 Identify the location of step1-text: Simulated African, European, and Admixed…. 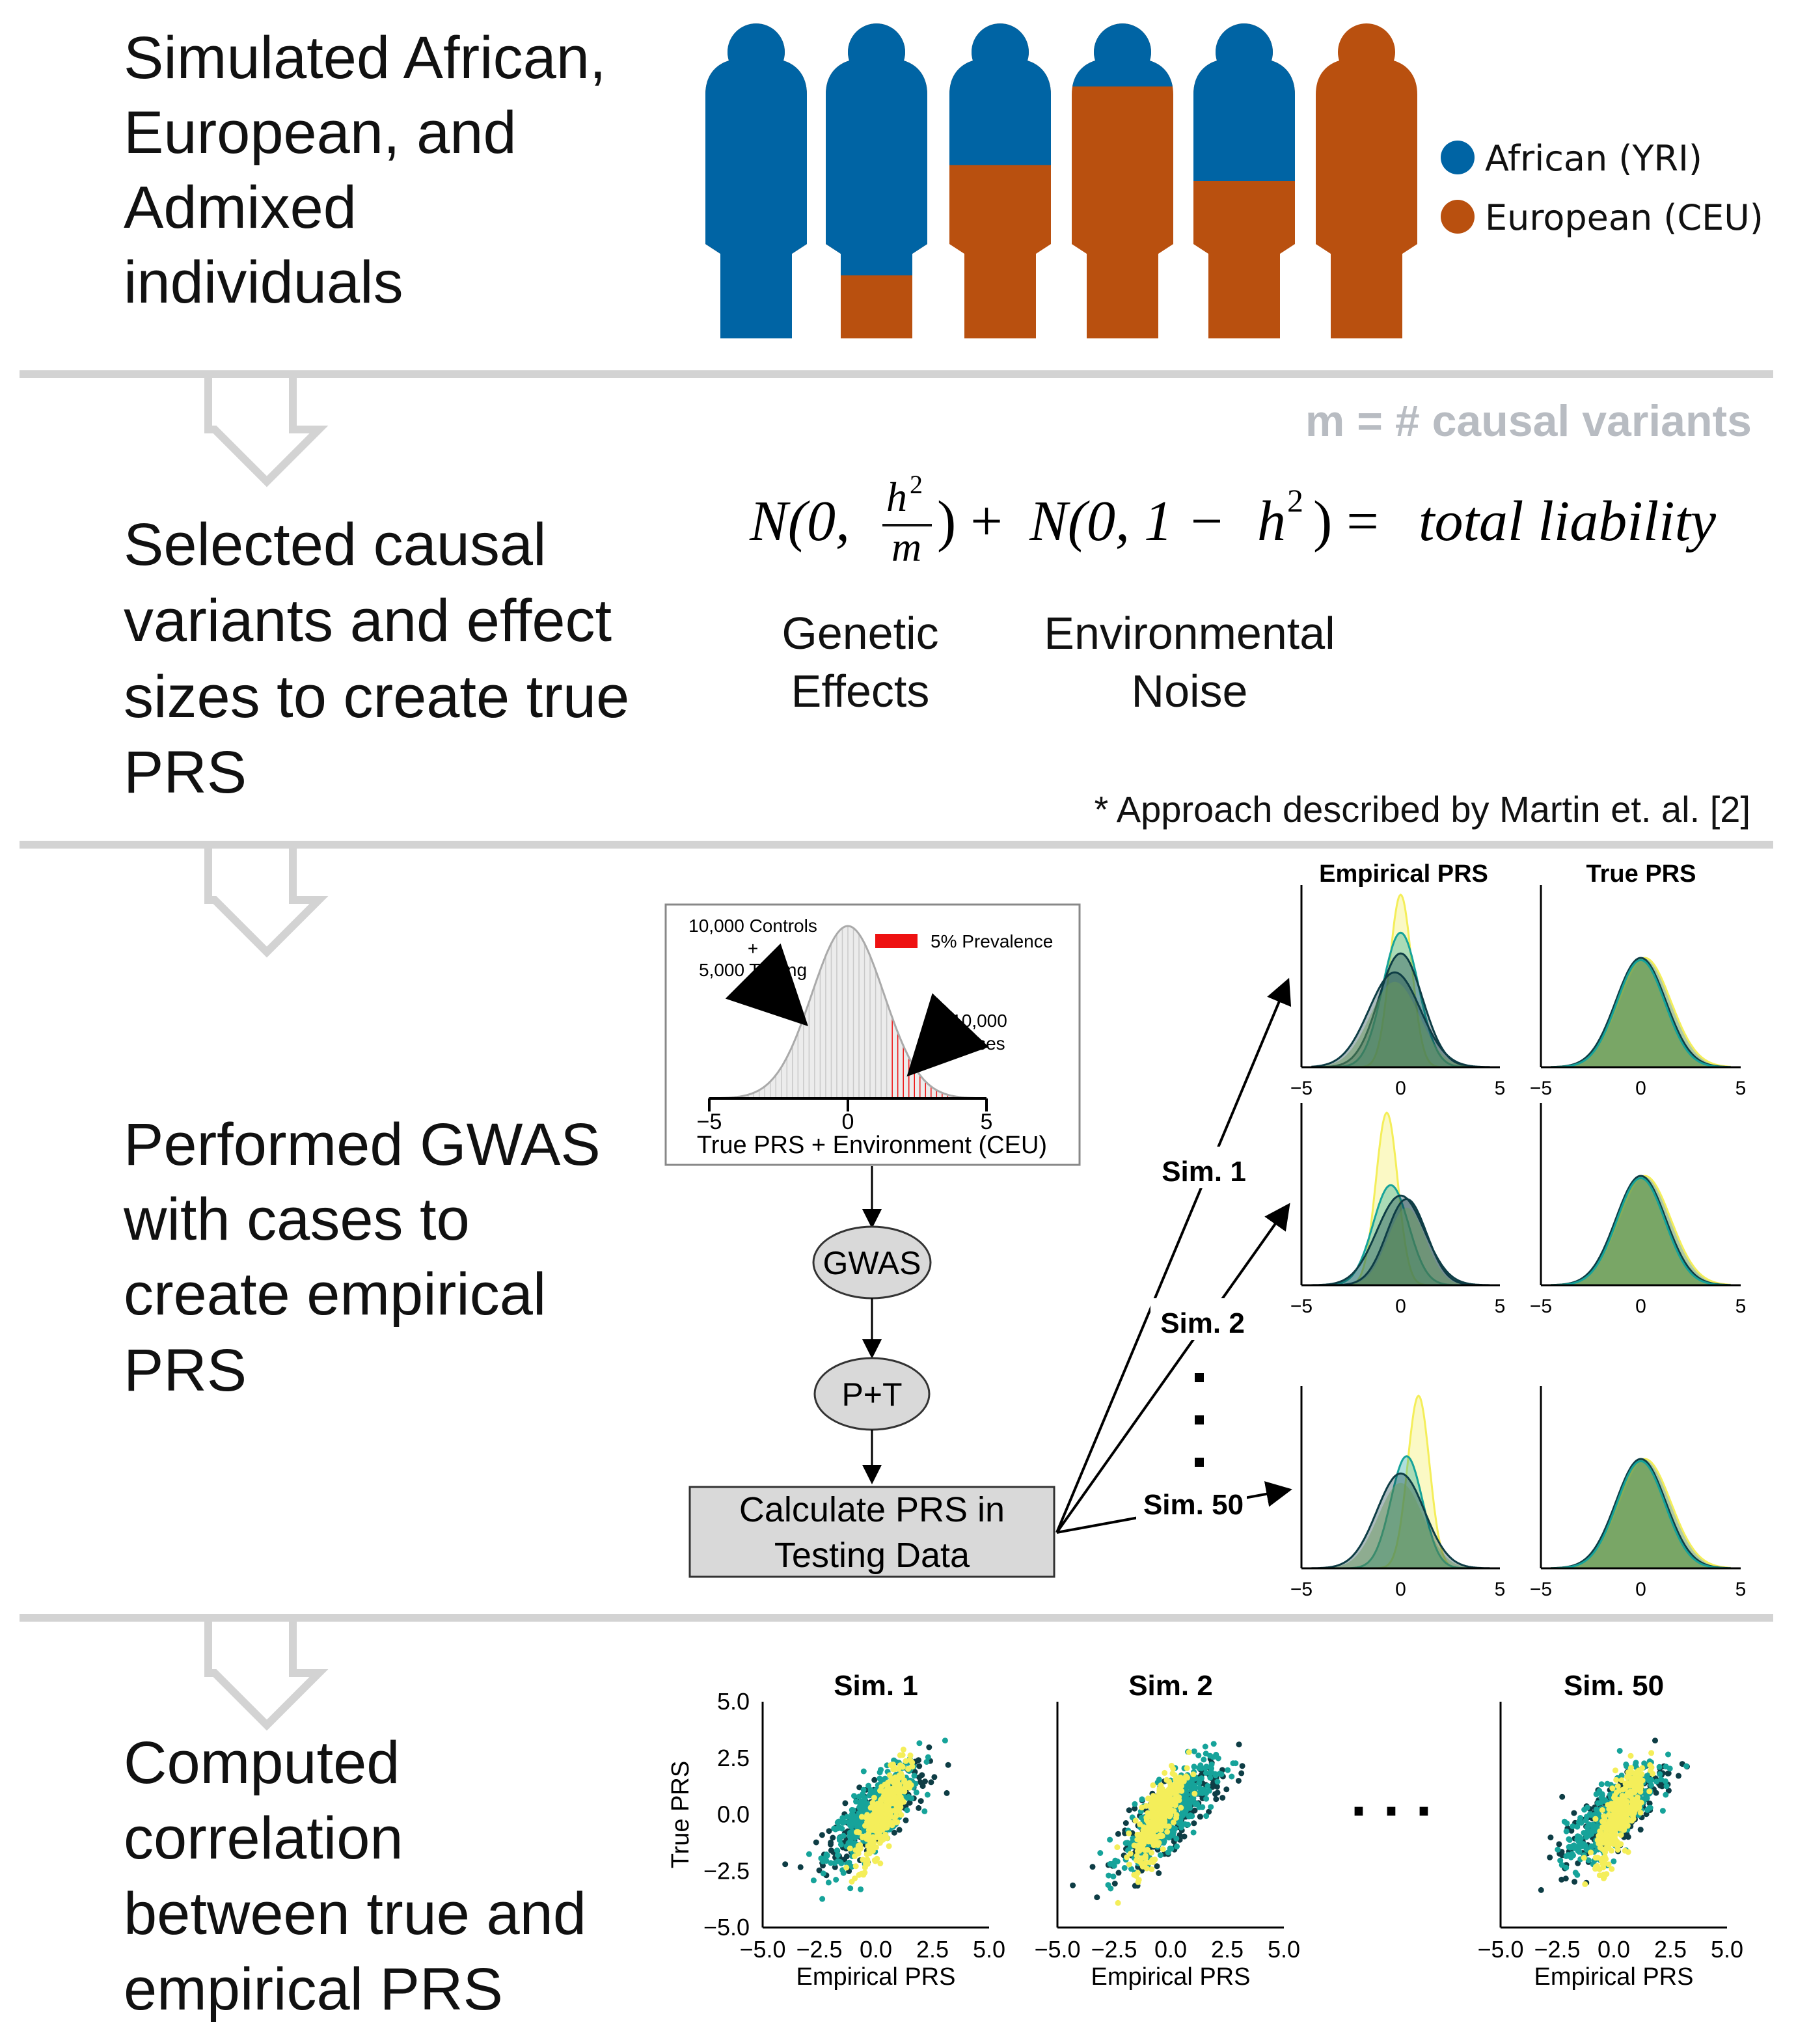
(365, 171).